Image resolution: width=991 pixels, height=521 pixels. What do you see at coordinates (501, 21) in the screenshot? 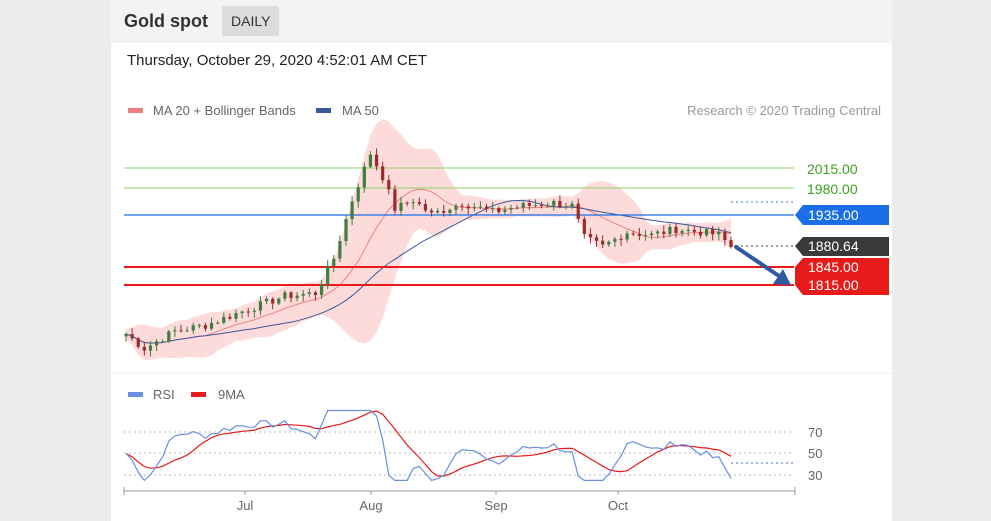
I see `chart-header: Gold spot DAILY` at bounding box center [501, 21].